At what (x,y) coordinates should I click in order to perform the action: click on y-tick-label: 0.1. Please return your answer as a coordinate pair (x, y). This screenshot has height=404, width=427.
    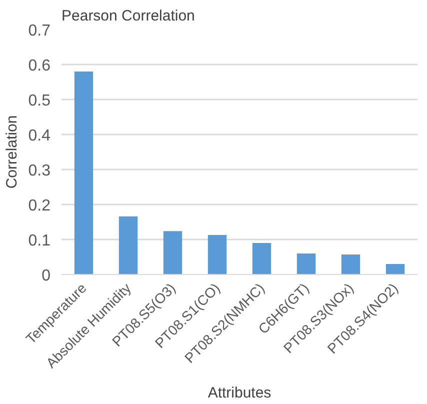
    Looking at the image, I should click on (39, 241).